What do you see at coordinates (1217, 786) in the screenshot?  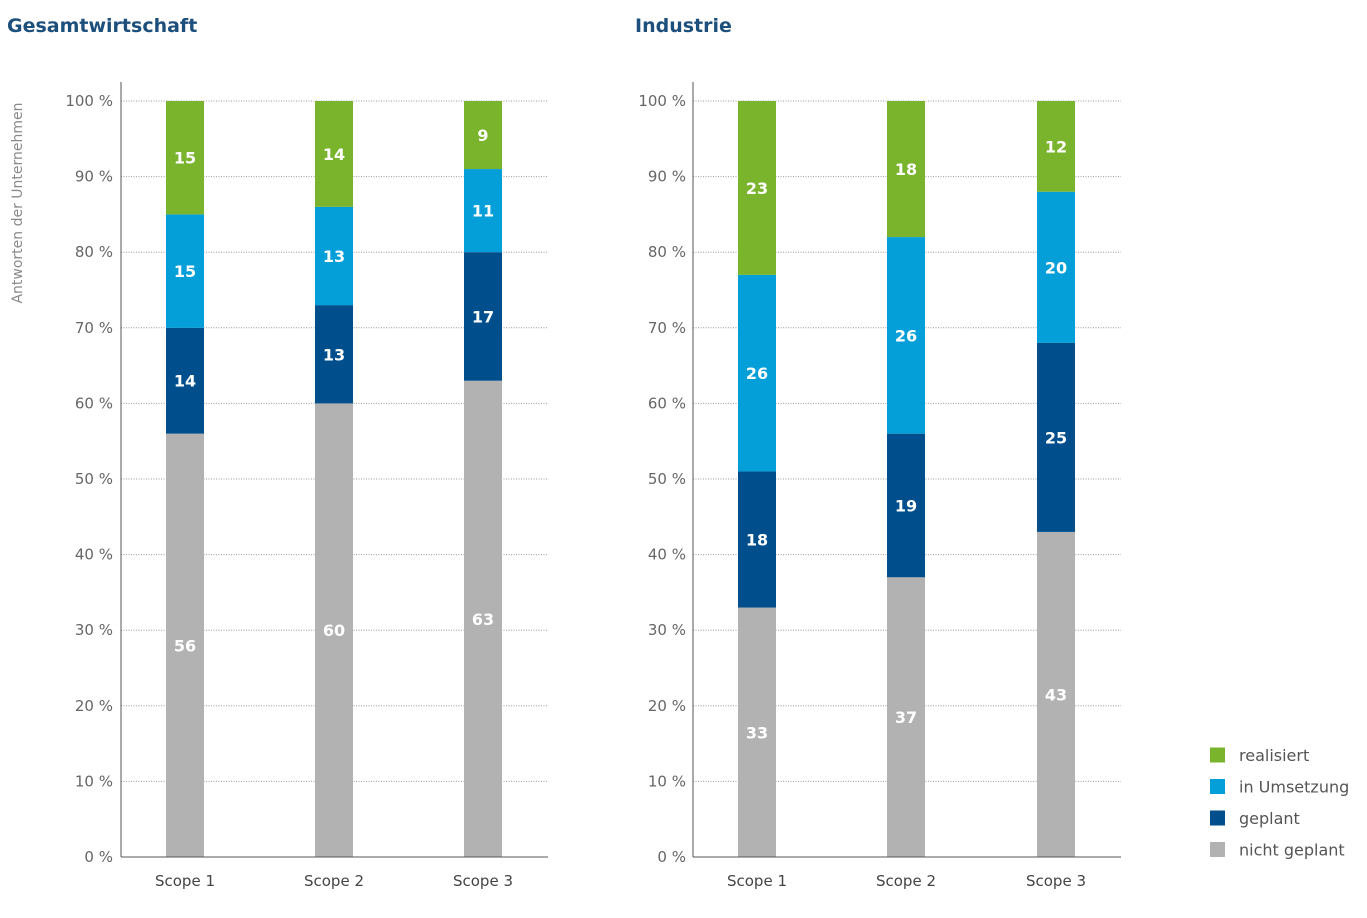 I see `legend-swatch-in-umsetzung` at bounding box center [1217, 786].